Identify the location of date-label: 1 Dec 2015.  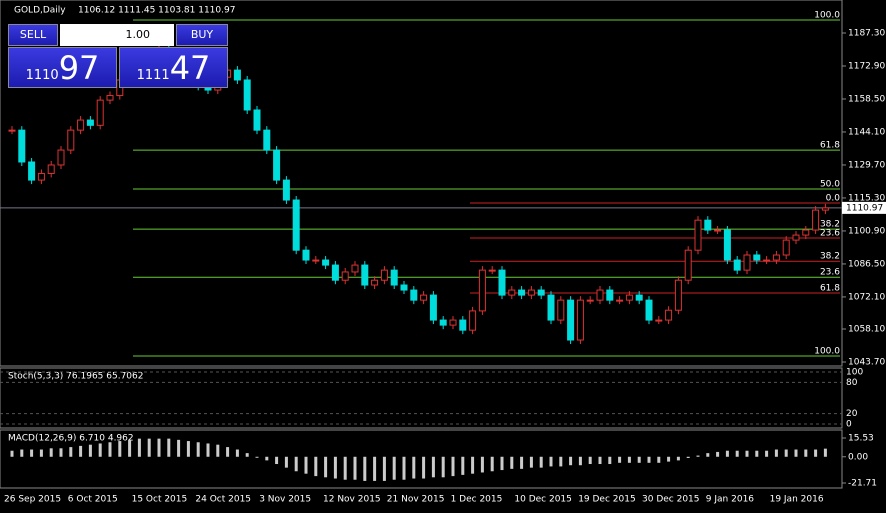
(477, 500).